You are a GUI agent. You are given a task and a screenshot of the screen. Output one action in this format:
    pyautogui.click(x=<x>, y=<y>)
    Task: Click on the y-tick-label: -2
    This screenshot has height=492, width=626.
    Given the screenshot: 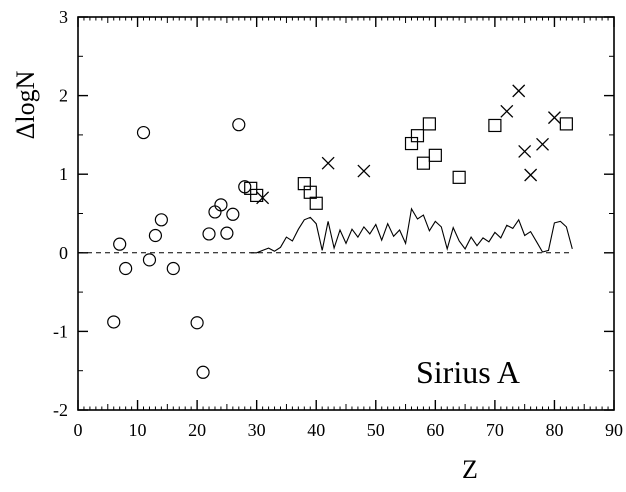 What is the action you would take?
    pyautogui.click(x=60, y=410)
    